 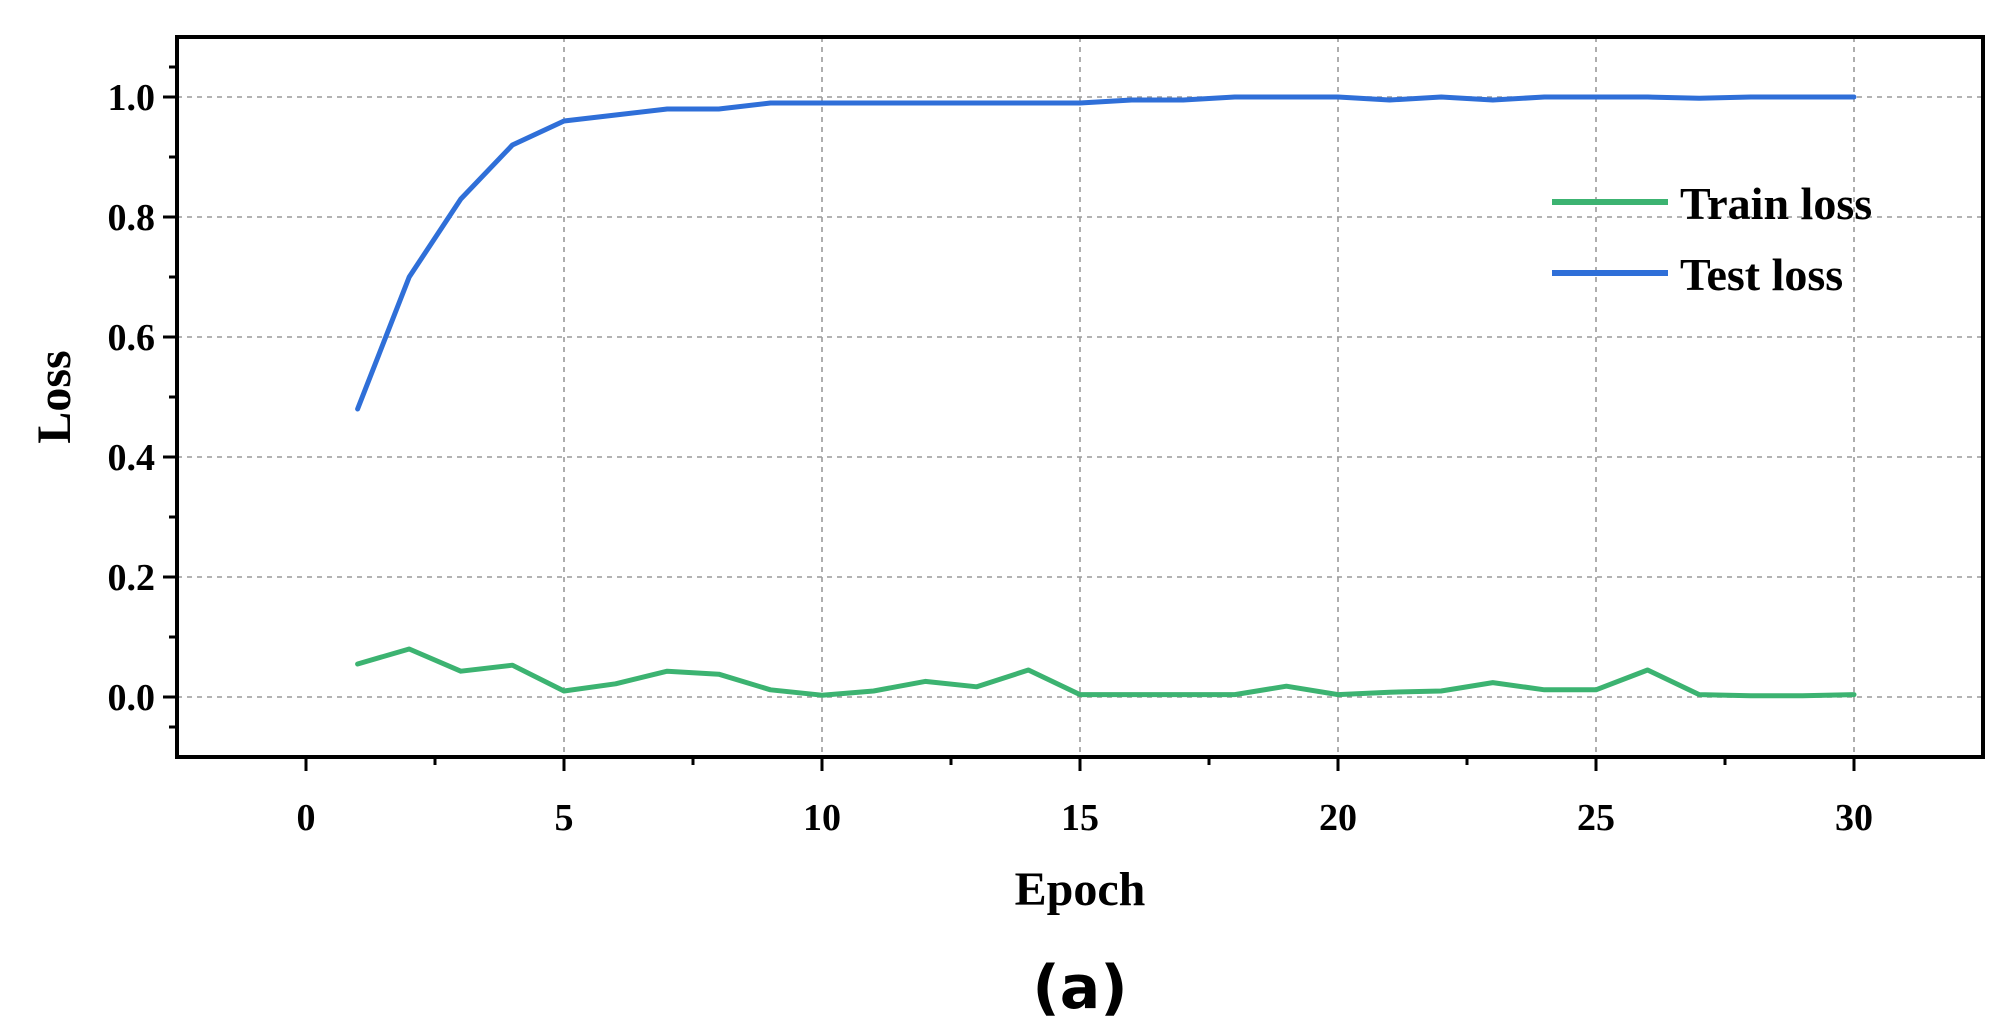 I want to click on panel-label: (a), so click(x=1079, y=988).